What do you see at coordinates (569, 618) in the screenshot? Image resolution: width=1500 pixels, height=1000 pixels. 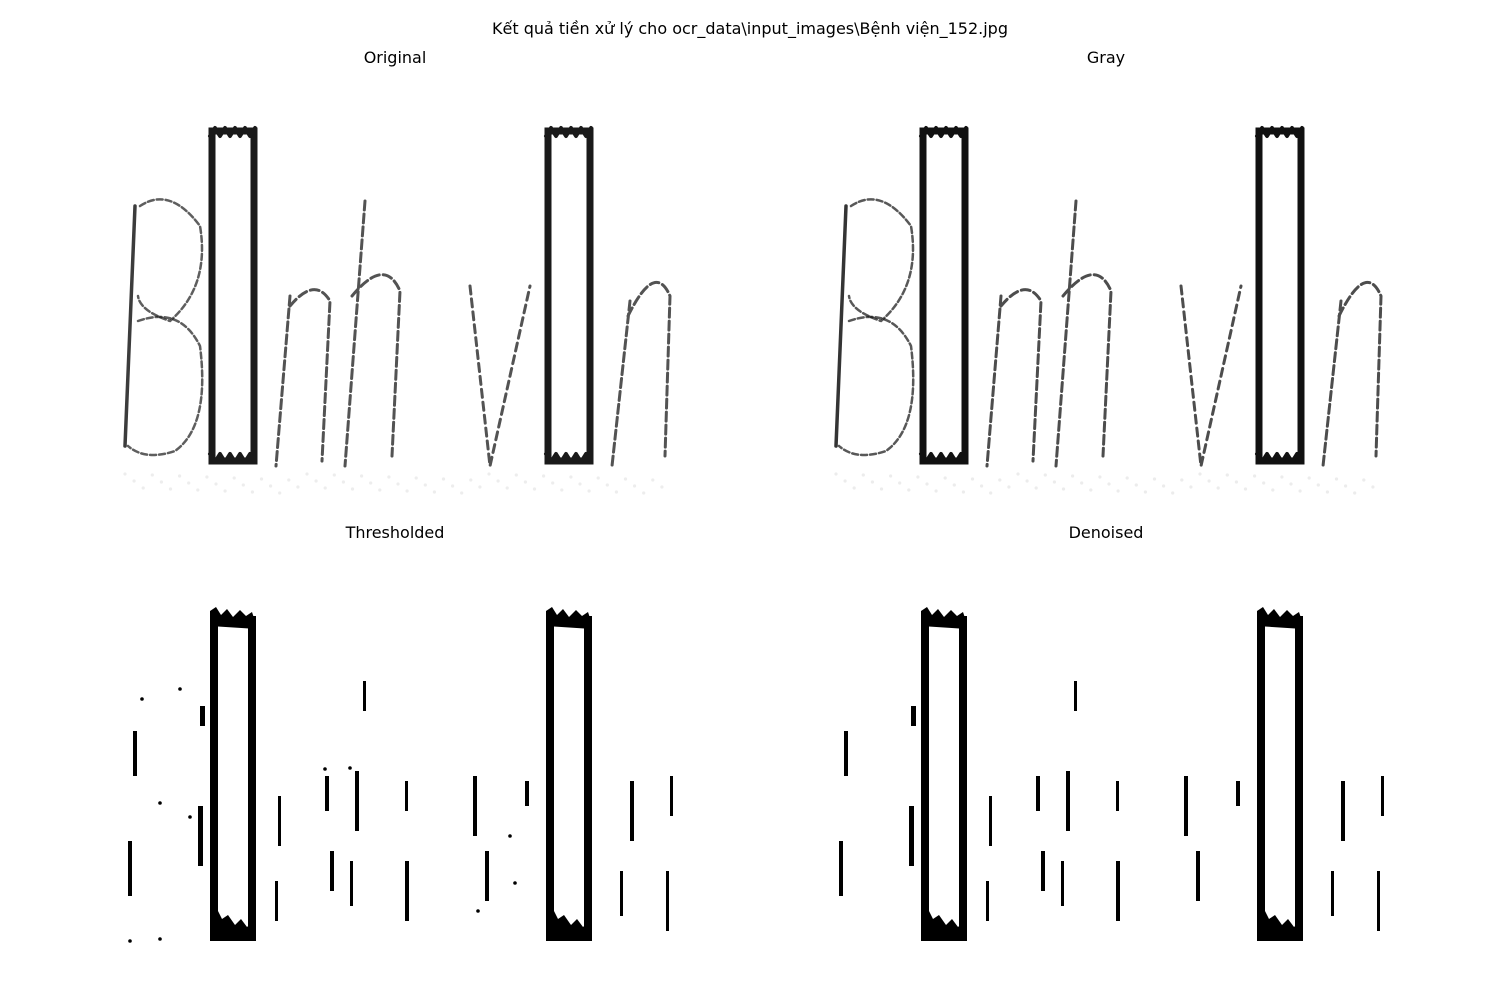 I see `block-2-top` at bounding box center [569, 618].